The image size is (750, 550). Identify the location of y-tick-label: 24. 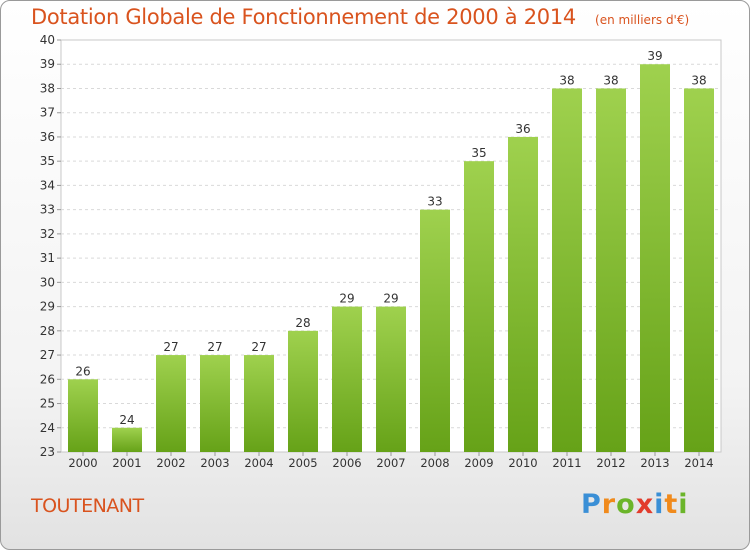
(47, 428).